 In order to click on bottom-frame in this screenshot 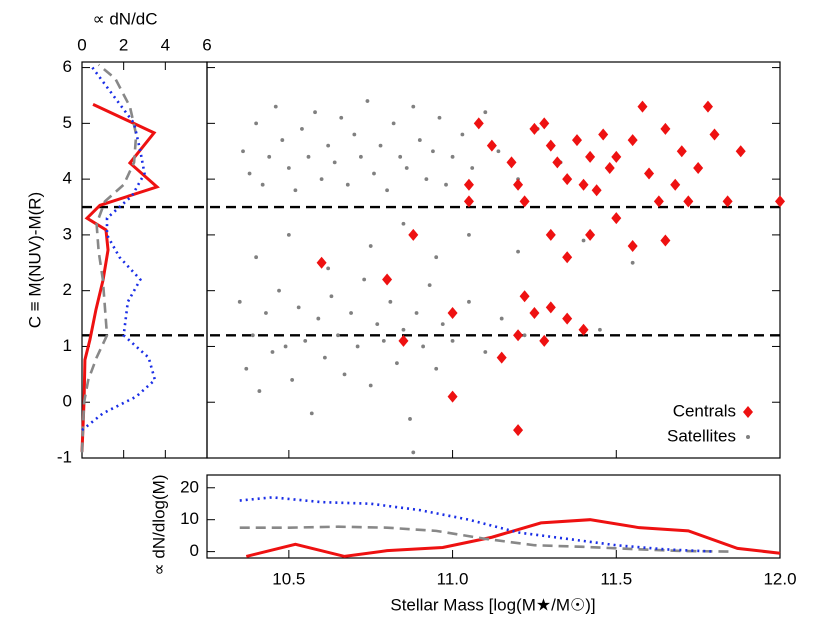, I will do `click(493, 516)`.